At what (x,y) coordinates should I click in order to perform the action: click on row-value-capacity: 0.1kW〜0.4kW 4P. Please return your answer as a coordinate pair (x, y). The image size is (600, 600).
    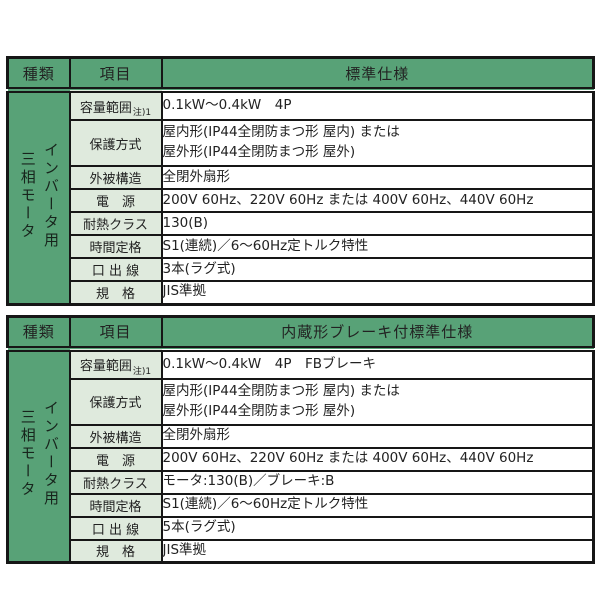
    Looking at the image, I should click on (377, 105).